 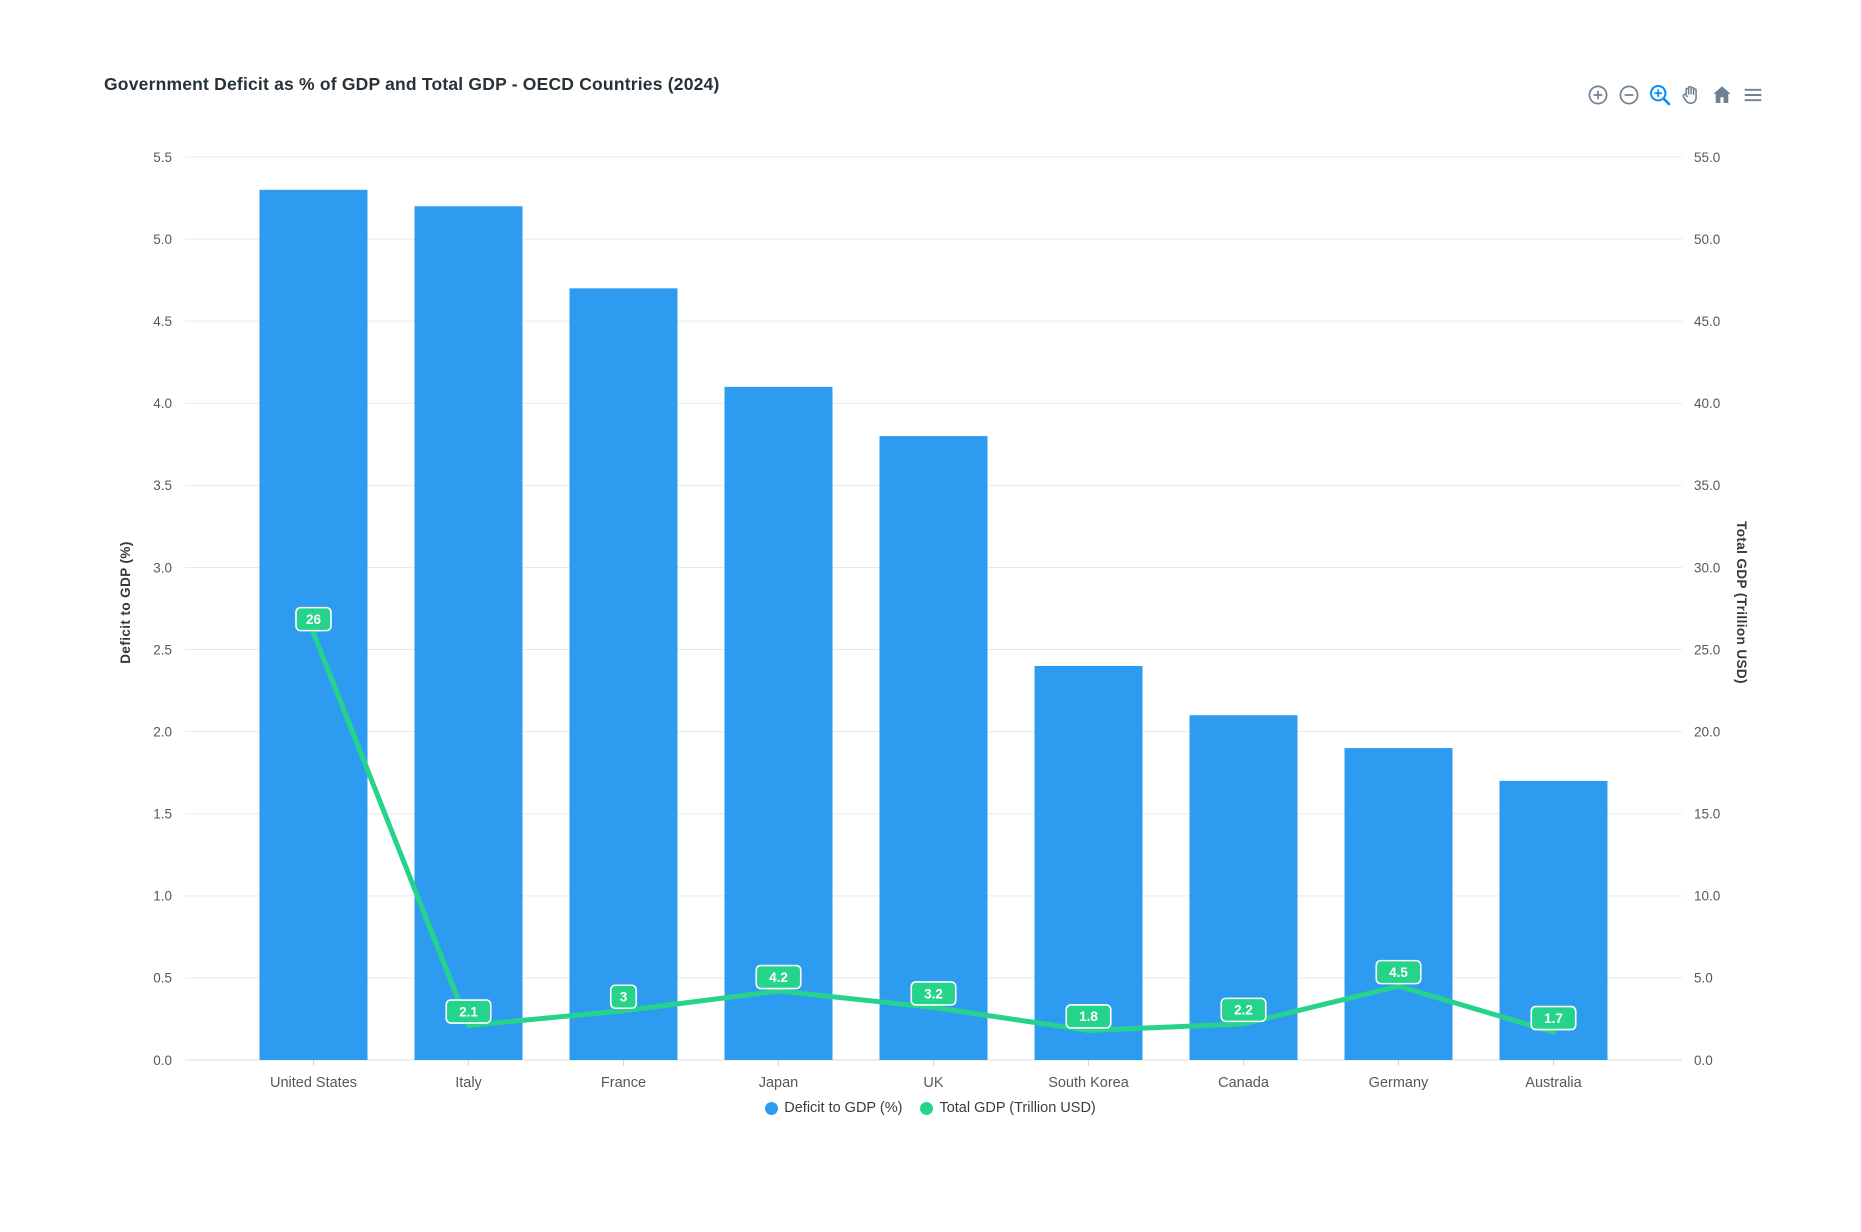 What do you see at coordinates (1660, 95) in the screenshot?
I see `selection-zoom-icon` at bounding box center [1660, 95].